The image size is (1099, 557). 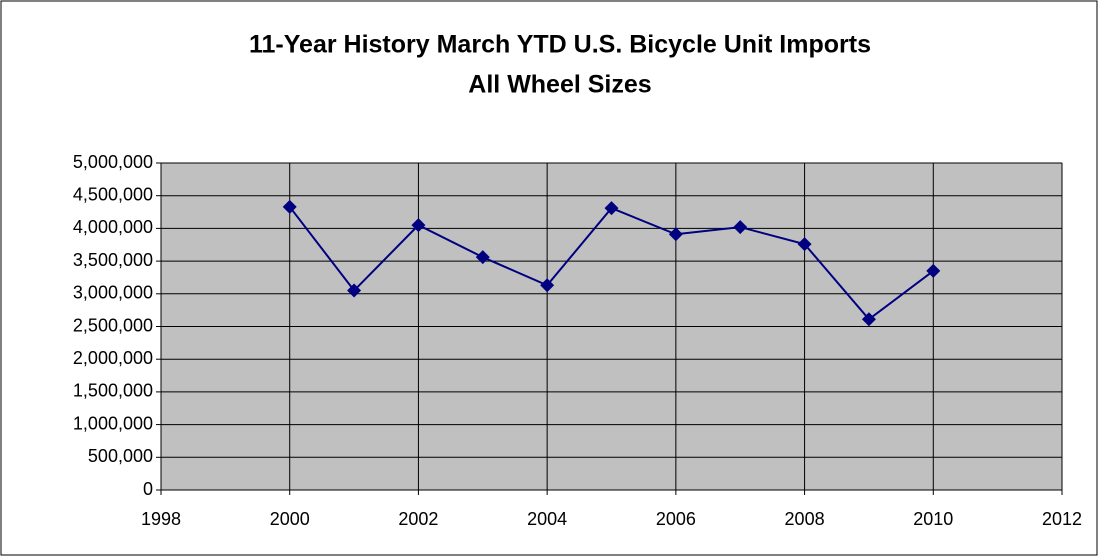 What do you see at coordinates (113, 227) in the screenshot?
I see `y-tick-label: 4,000,000` at bounding box center [113, 227].